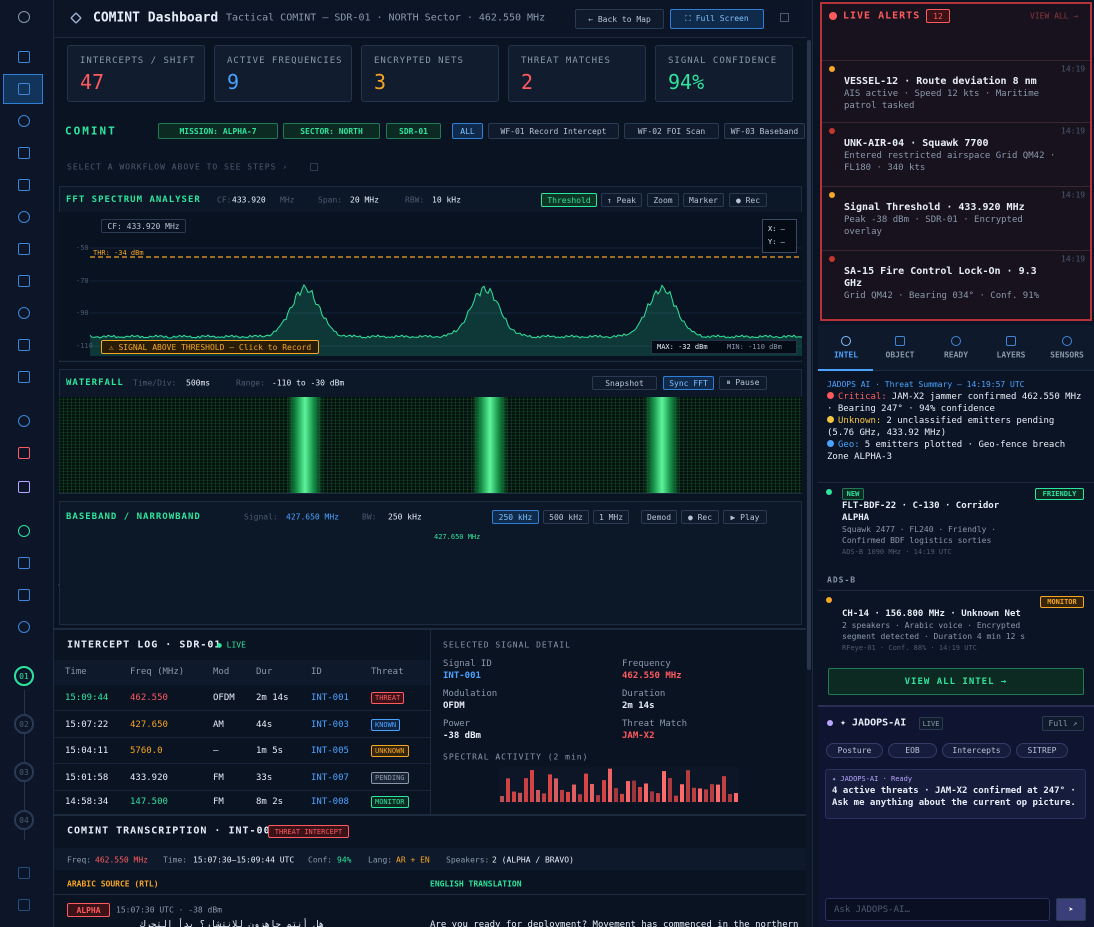 The height and width of the screenshot is (927, 1094). I want to click on send-button: ➤, so click(1071, 909).